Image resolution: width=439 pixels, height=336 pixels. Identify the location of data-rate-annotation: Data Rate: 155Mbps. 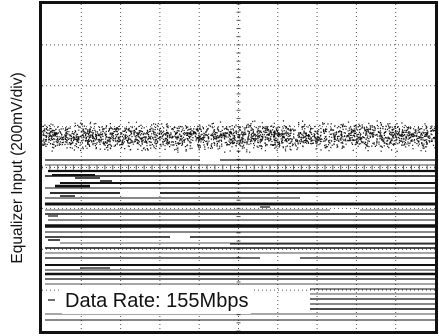
(157, 301).